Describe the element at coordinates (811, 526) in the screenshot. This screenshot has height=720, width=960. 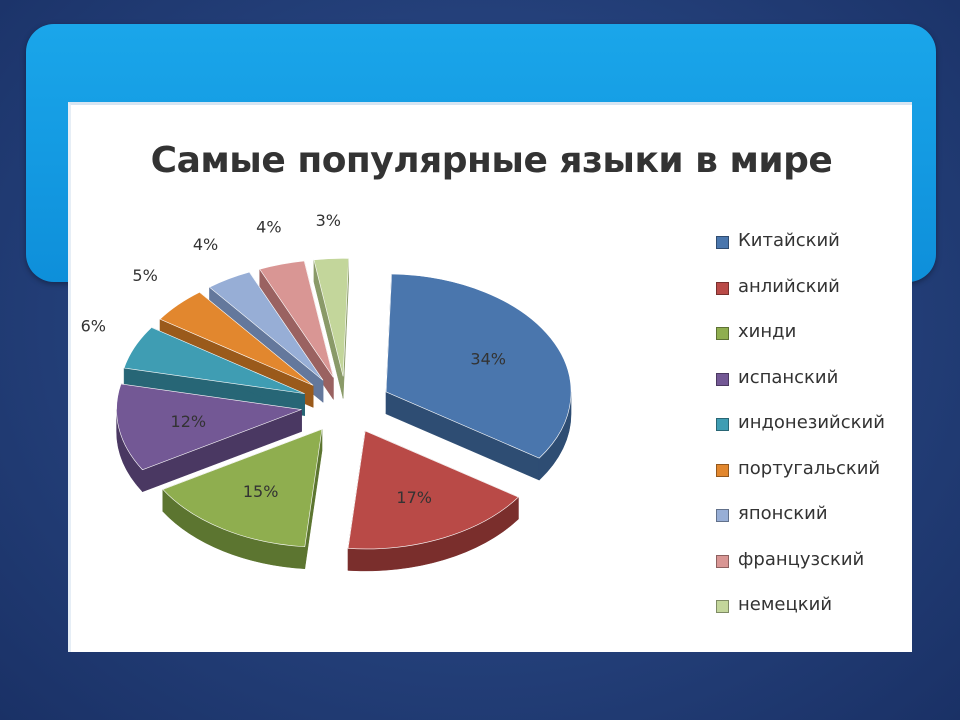
I see `legend-item: японский` at that location.